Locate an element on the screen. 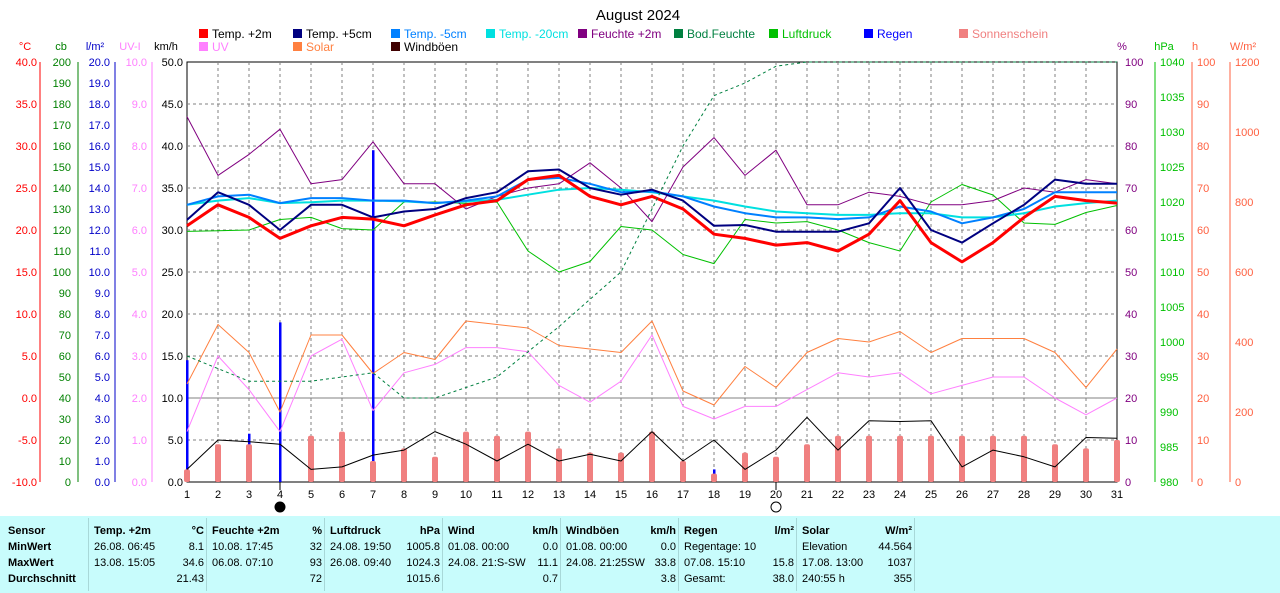 The image size is (1280, 593). axis-tick-label: 120 is located at coordinates (62, 231).